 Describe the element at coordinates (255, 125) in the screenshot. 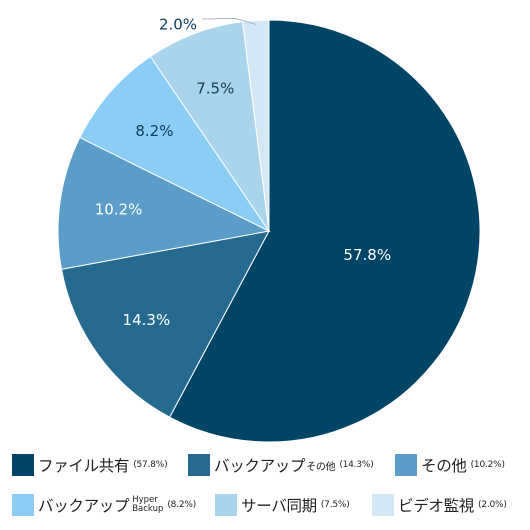

I see `pie-slice-video-surveillance` at that location.